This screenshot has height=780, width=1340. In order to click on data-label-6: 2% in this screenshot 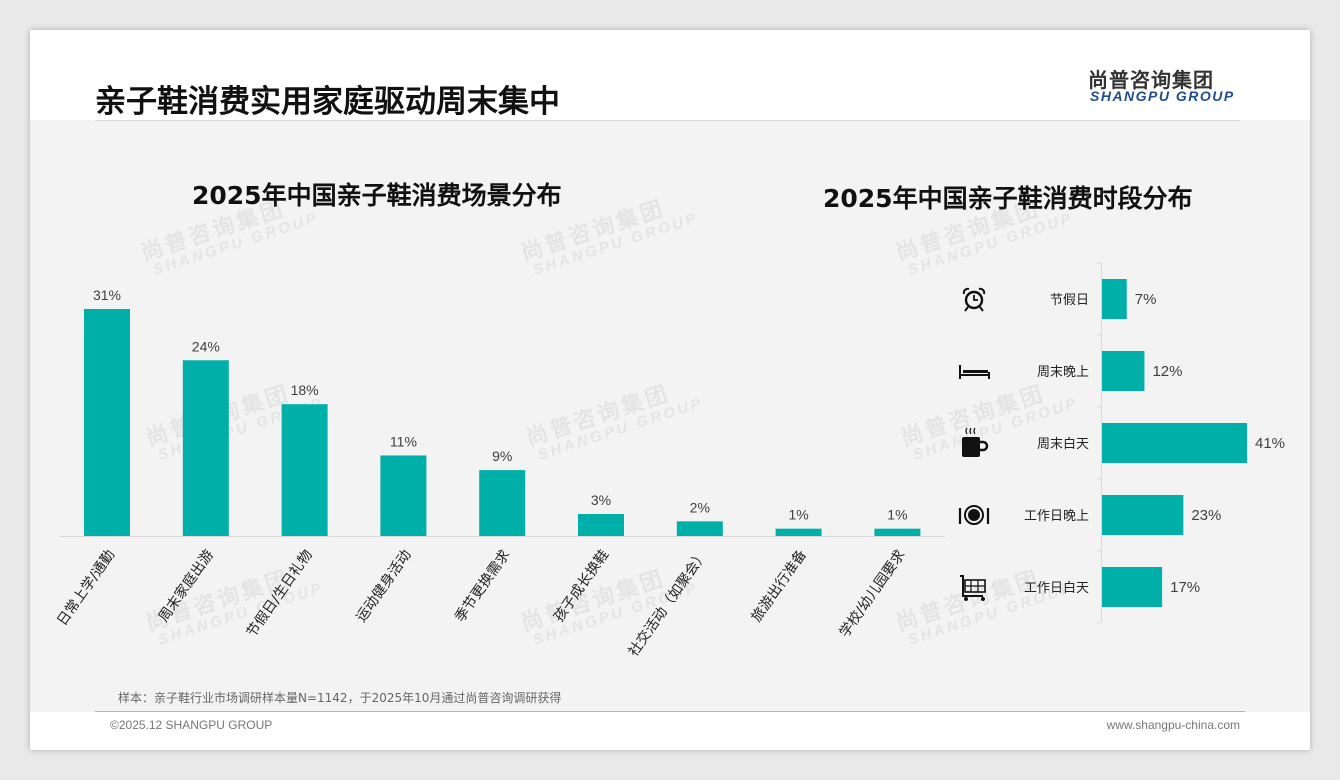, I will do `click(700, 507)`.